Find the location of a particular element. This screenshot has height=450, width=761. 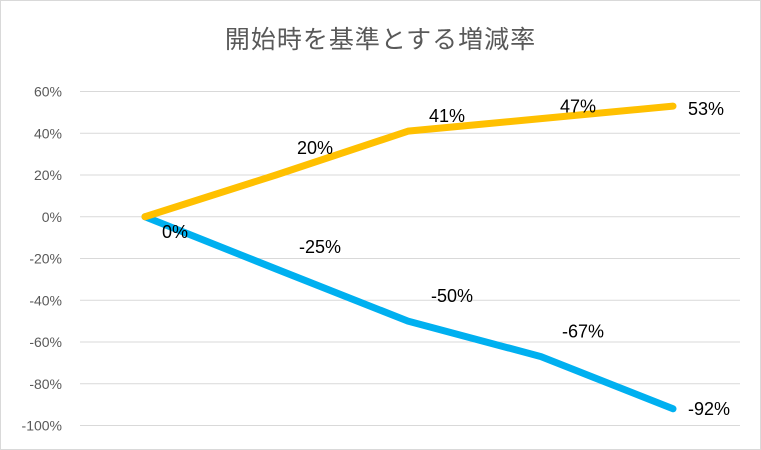

y-tick-label: -40% is located at coordinates (45, 300).